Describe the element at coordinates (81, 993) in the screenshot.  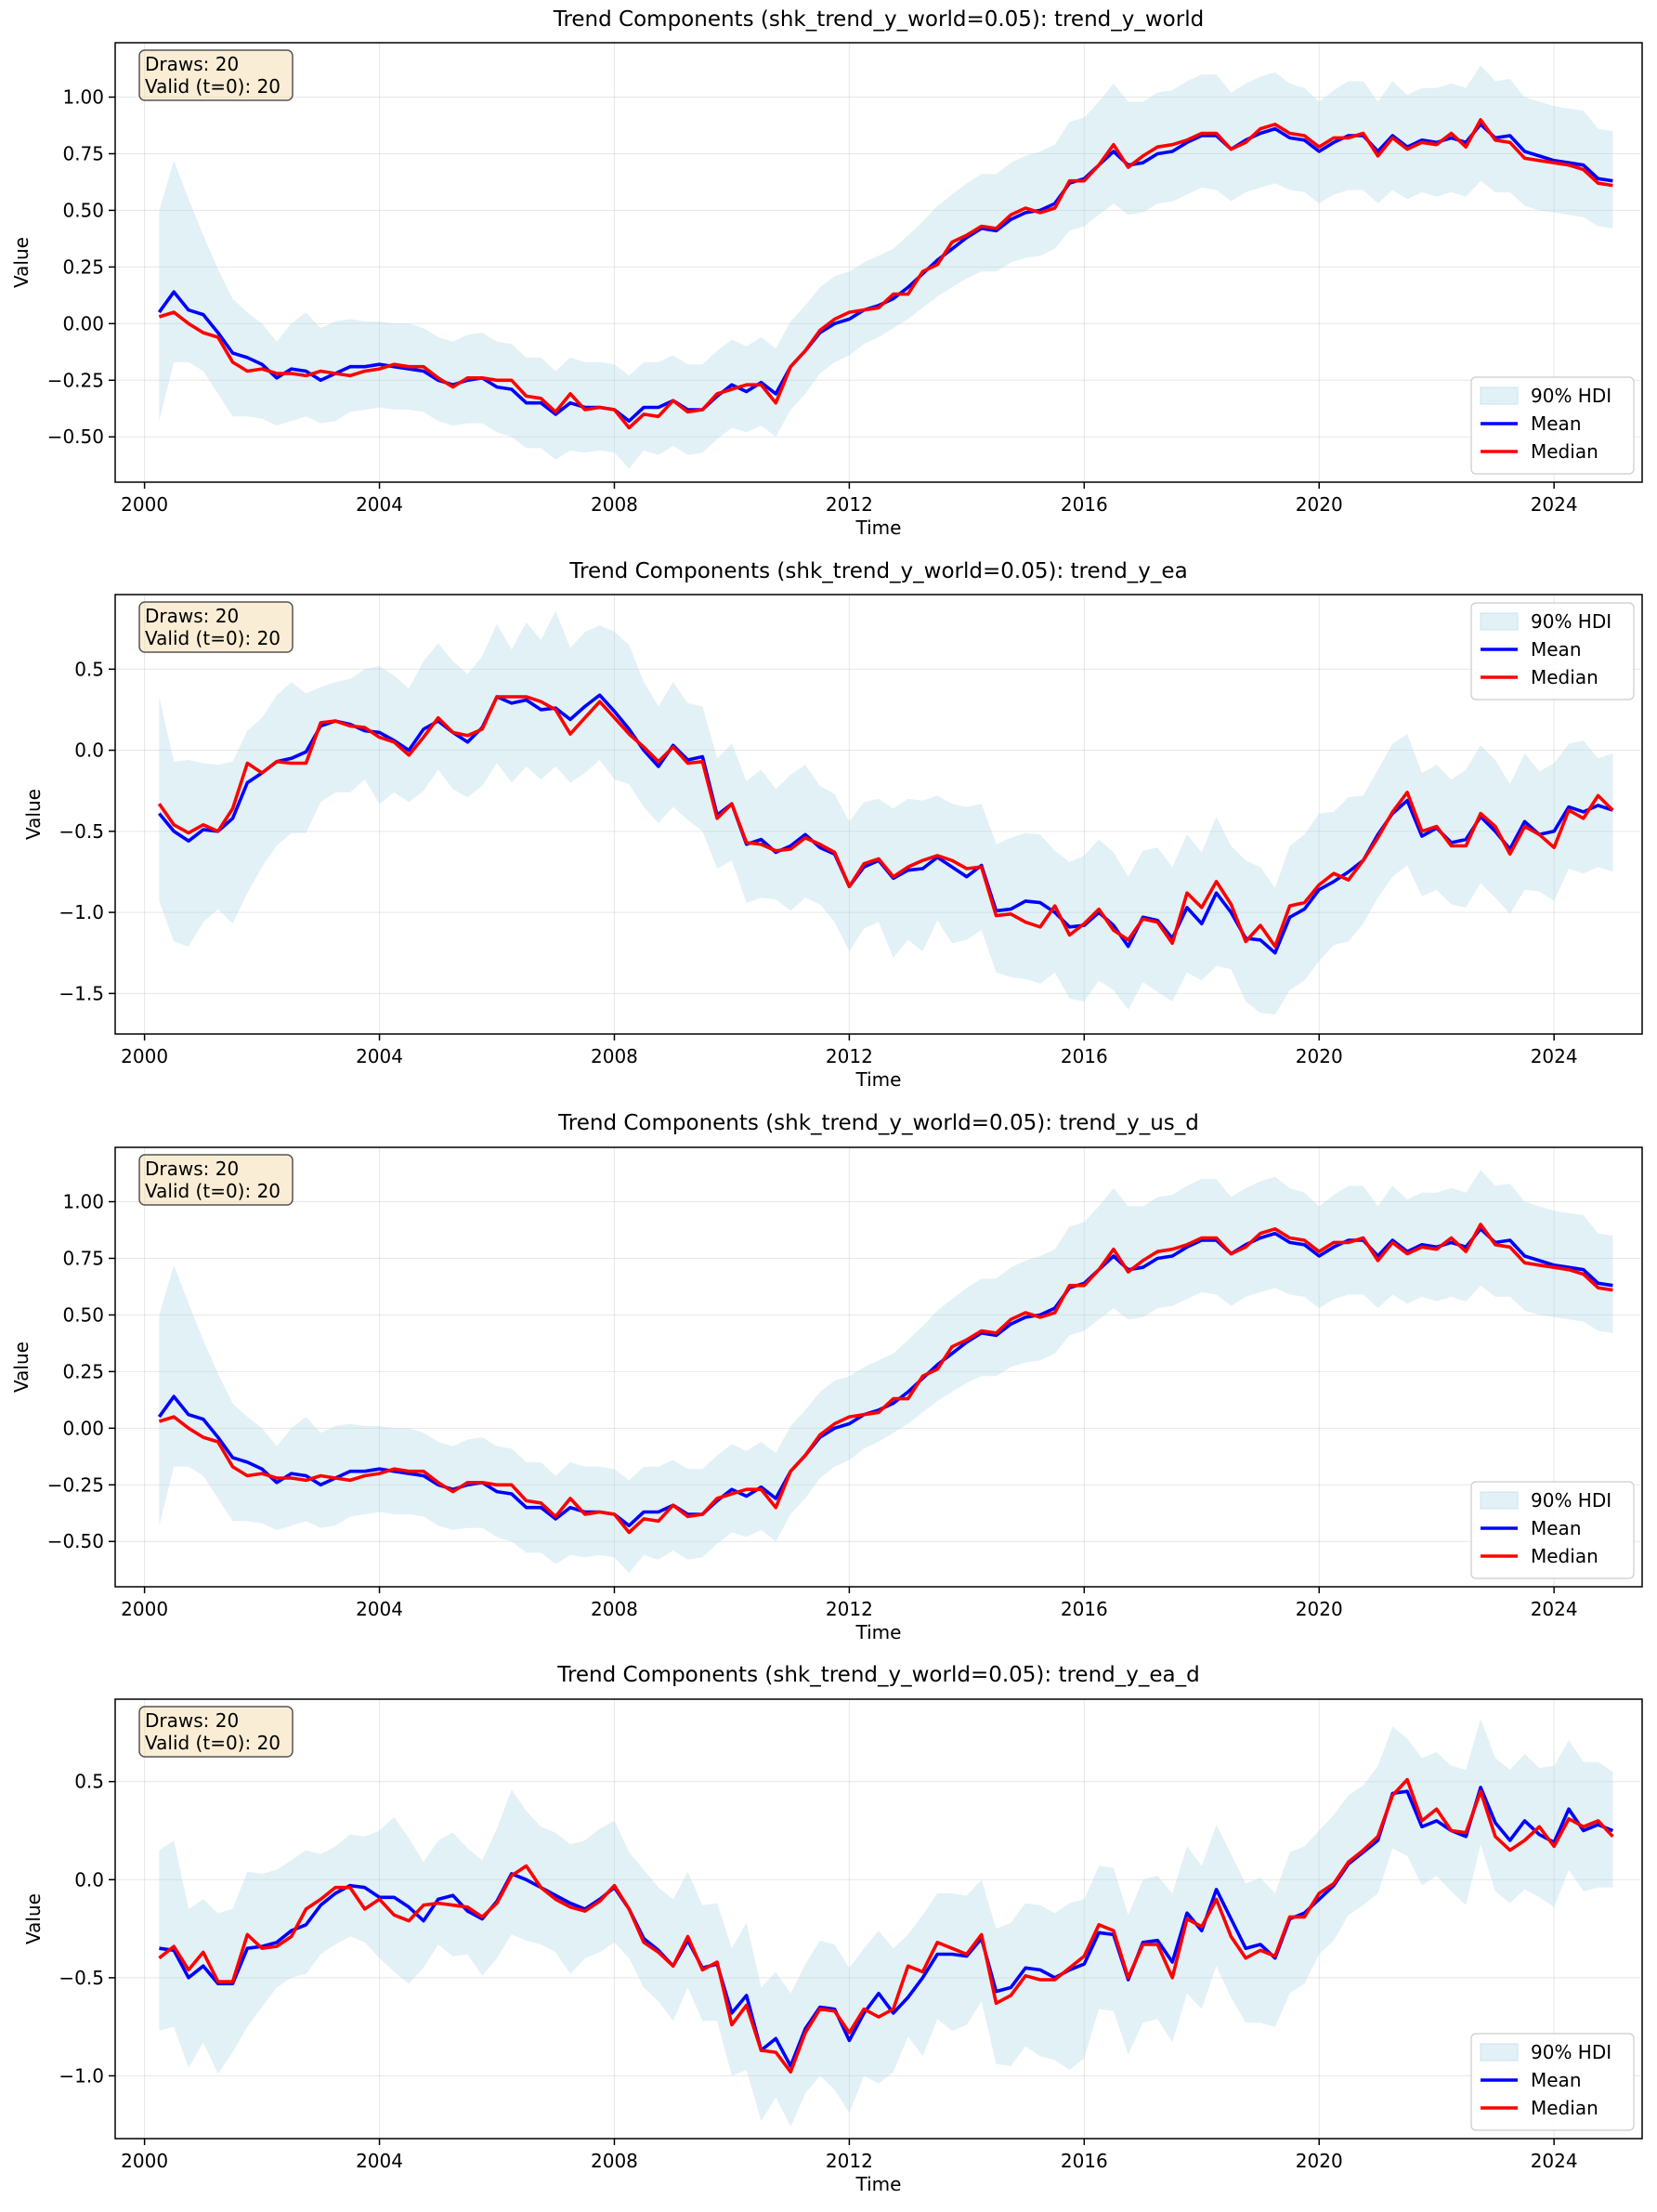
I see `y-tick-label: −1.5` at that location.